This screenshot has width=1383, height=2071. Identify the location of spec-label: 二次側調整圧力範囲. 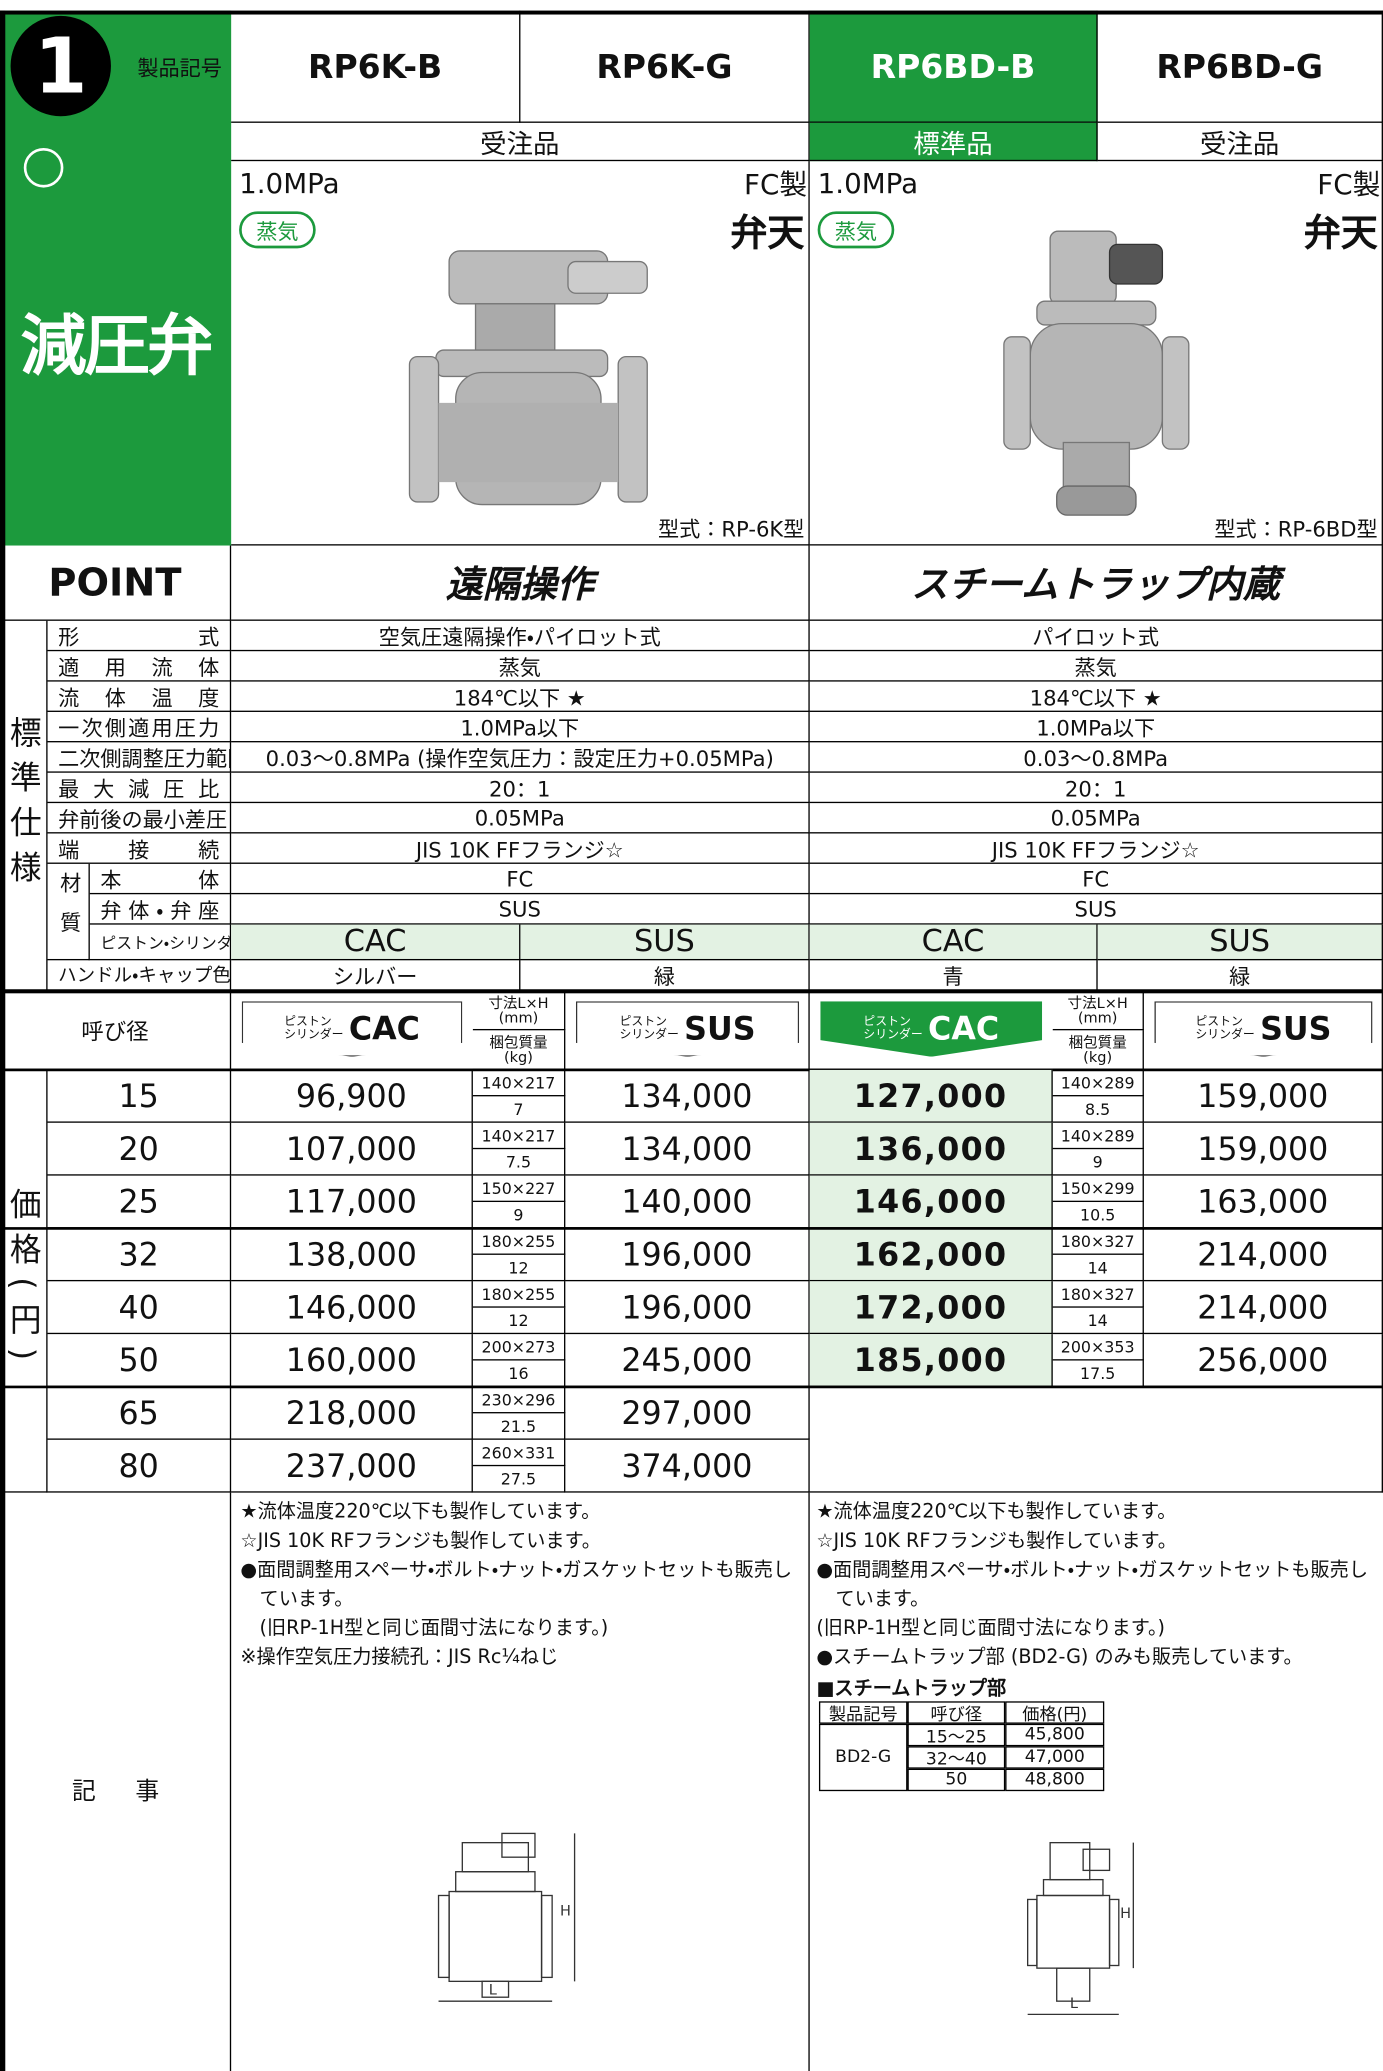
(139, 757).